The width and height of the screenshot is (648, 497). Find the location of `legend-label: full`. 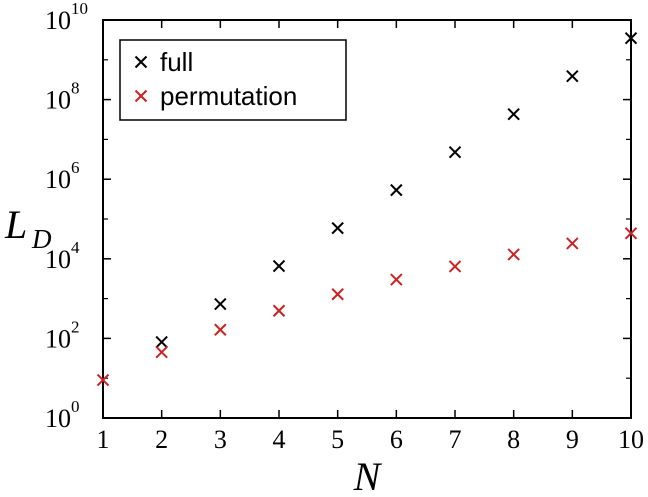

legend-label: full is located at coordinates (176, 62).